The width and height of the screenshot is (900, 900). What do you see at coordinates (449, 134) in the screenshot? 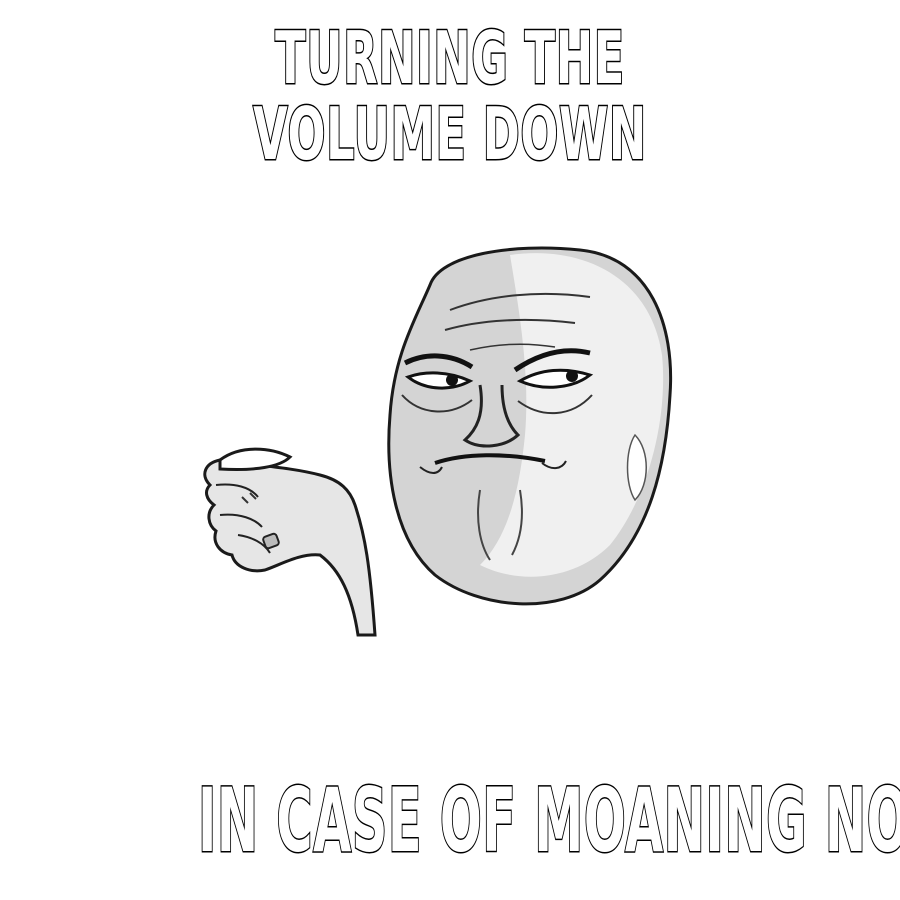
I see `top-caption-line-2: VOLUME DOWN` at bounding box center [449, 134].